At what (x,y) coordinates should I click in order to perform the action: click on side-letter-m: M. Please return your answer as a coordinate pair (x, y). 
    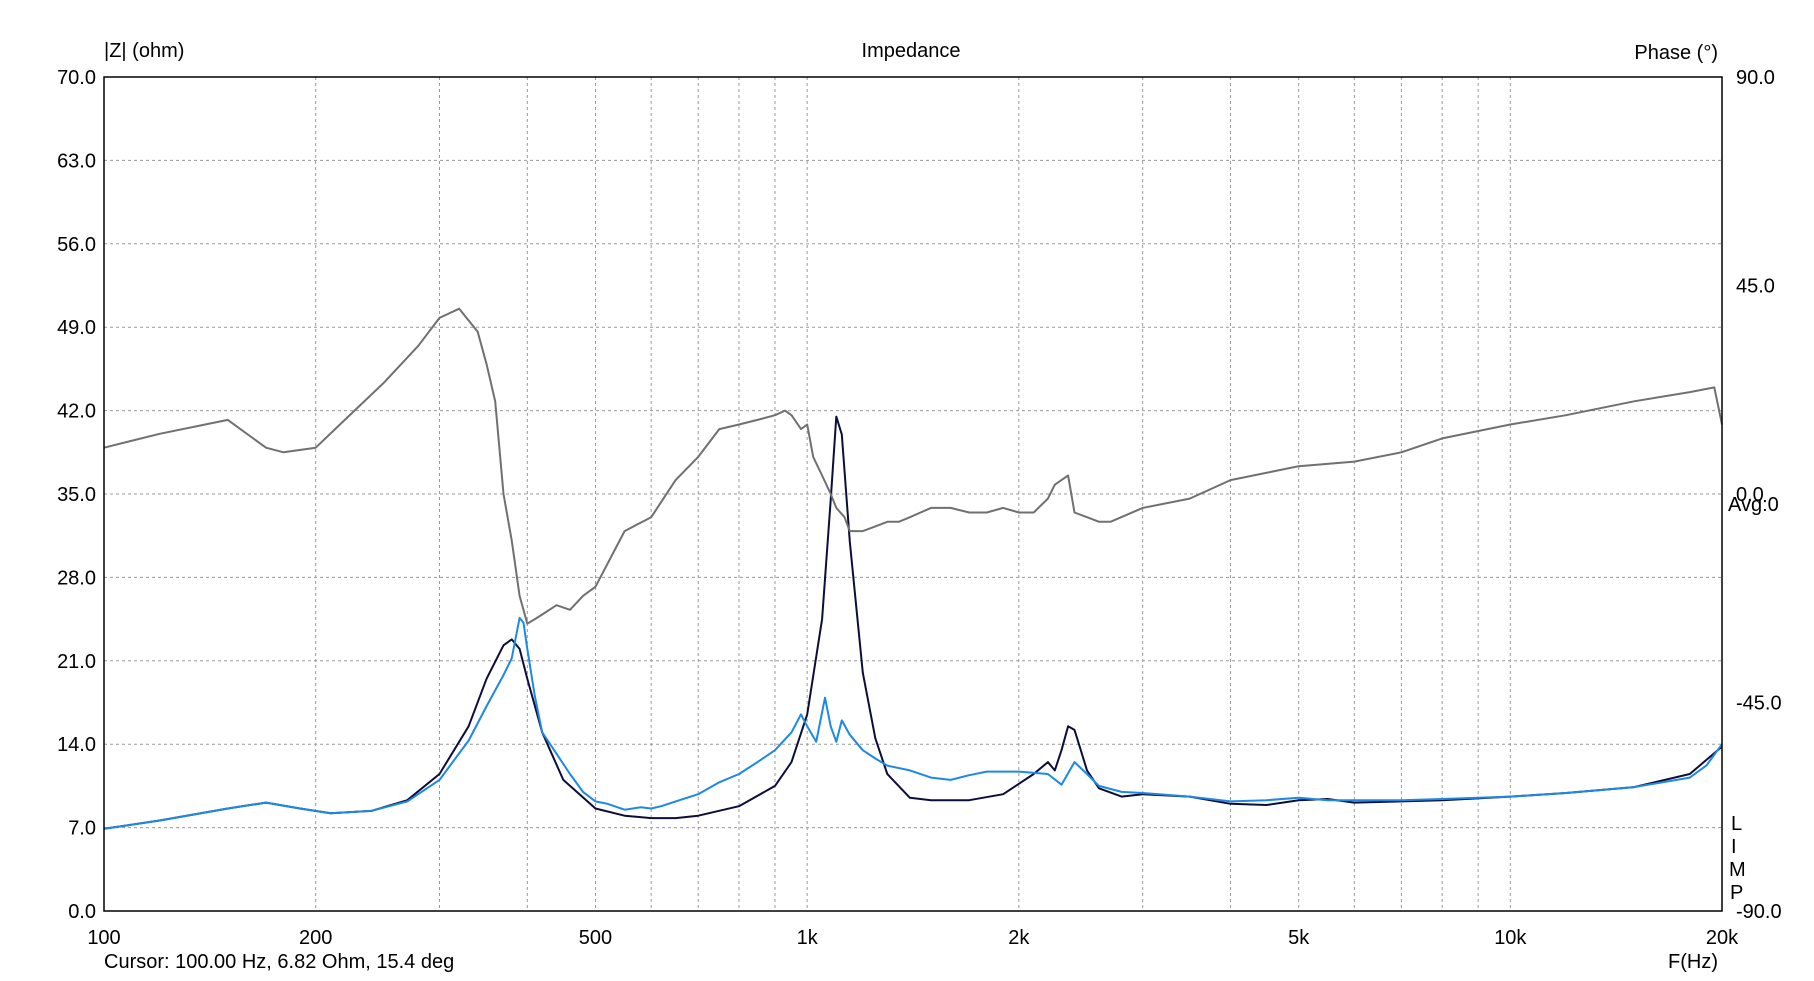
    Looking at the image, I should click on (1737, 870).